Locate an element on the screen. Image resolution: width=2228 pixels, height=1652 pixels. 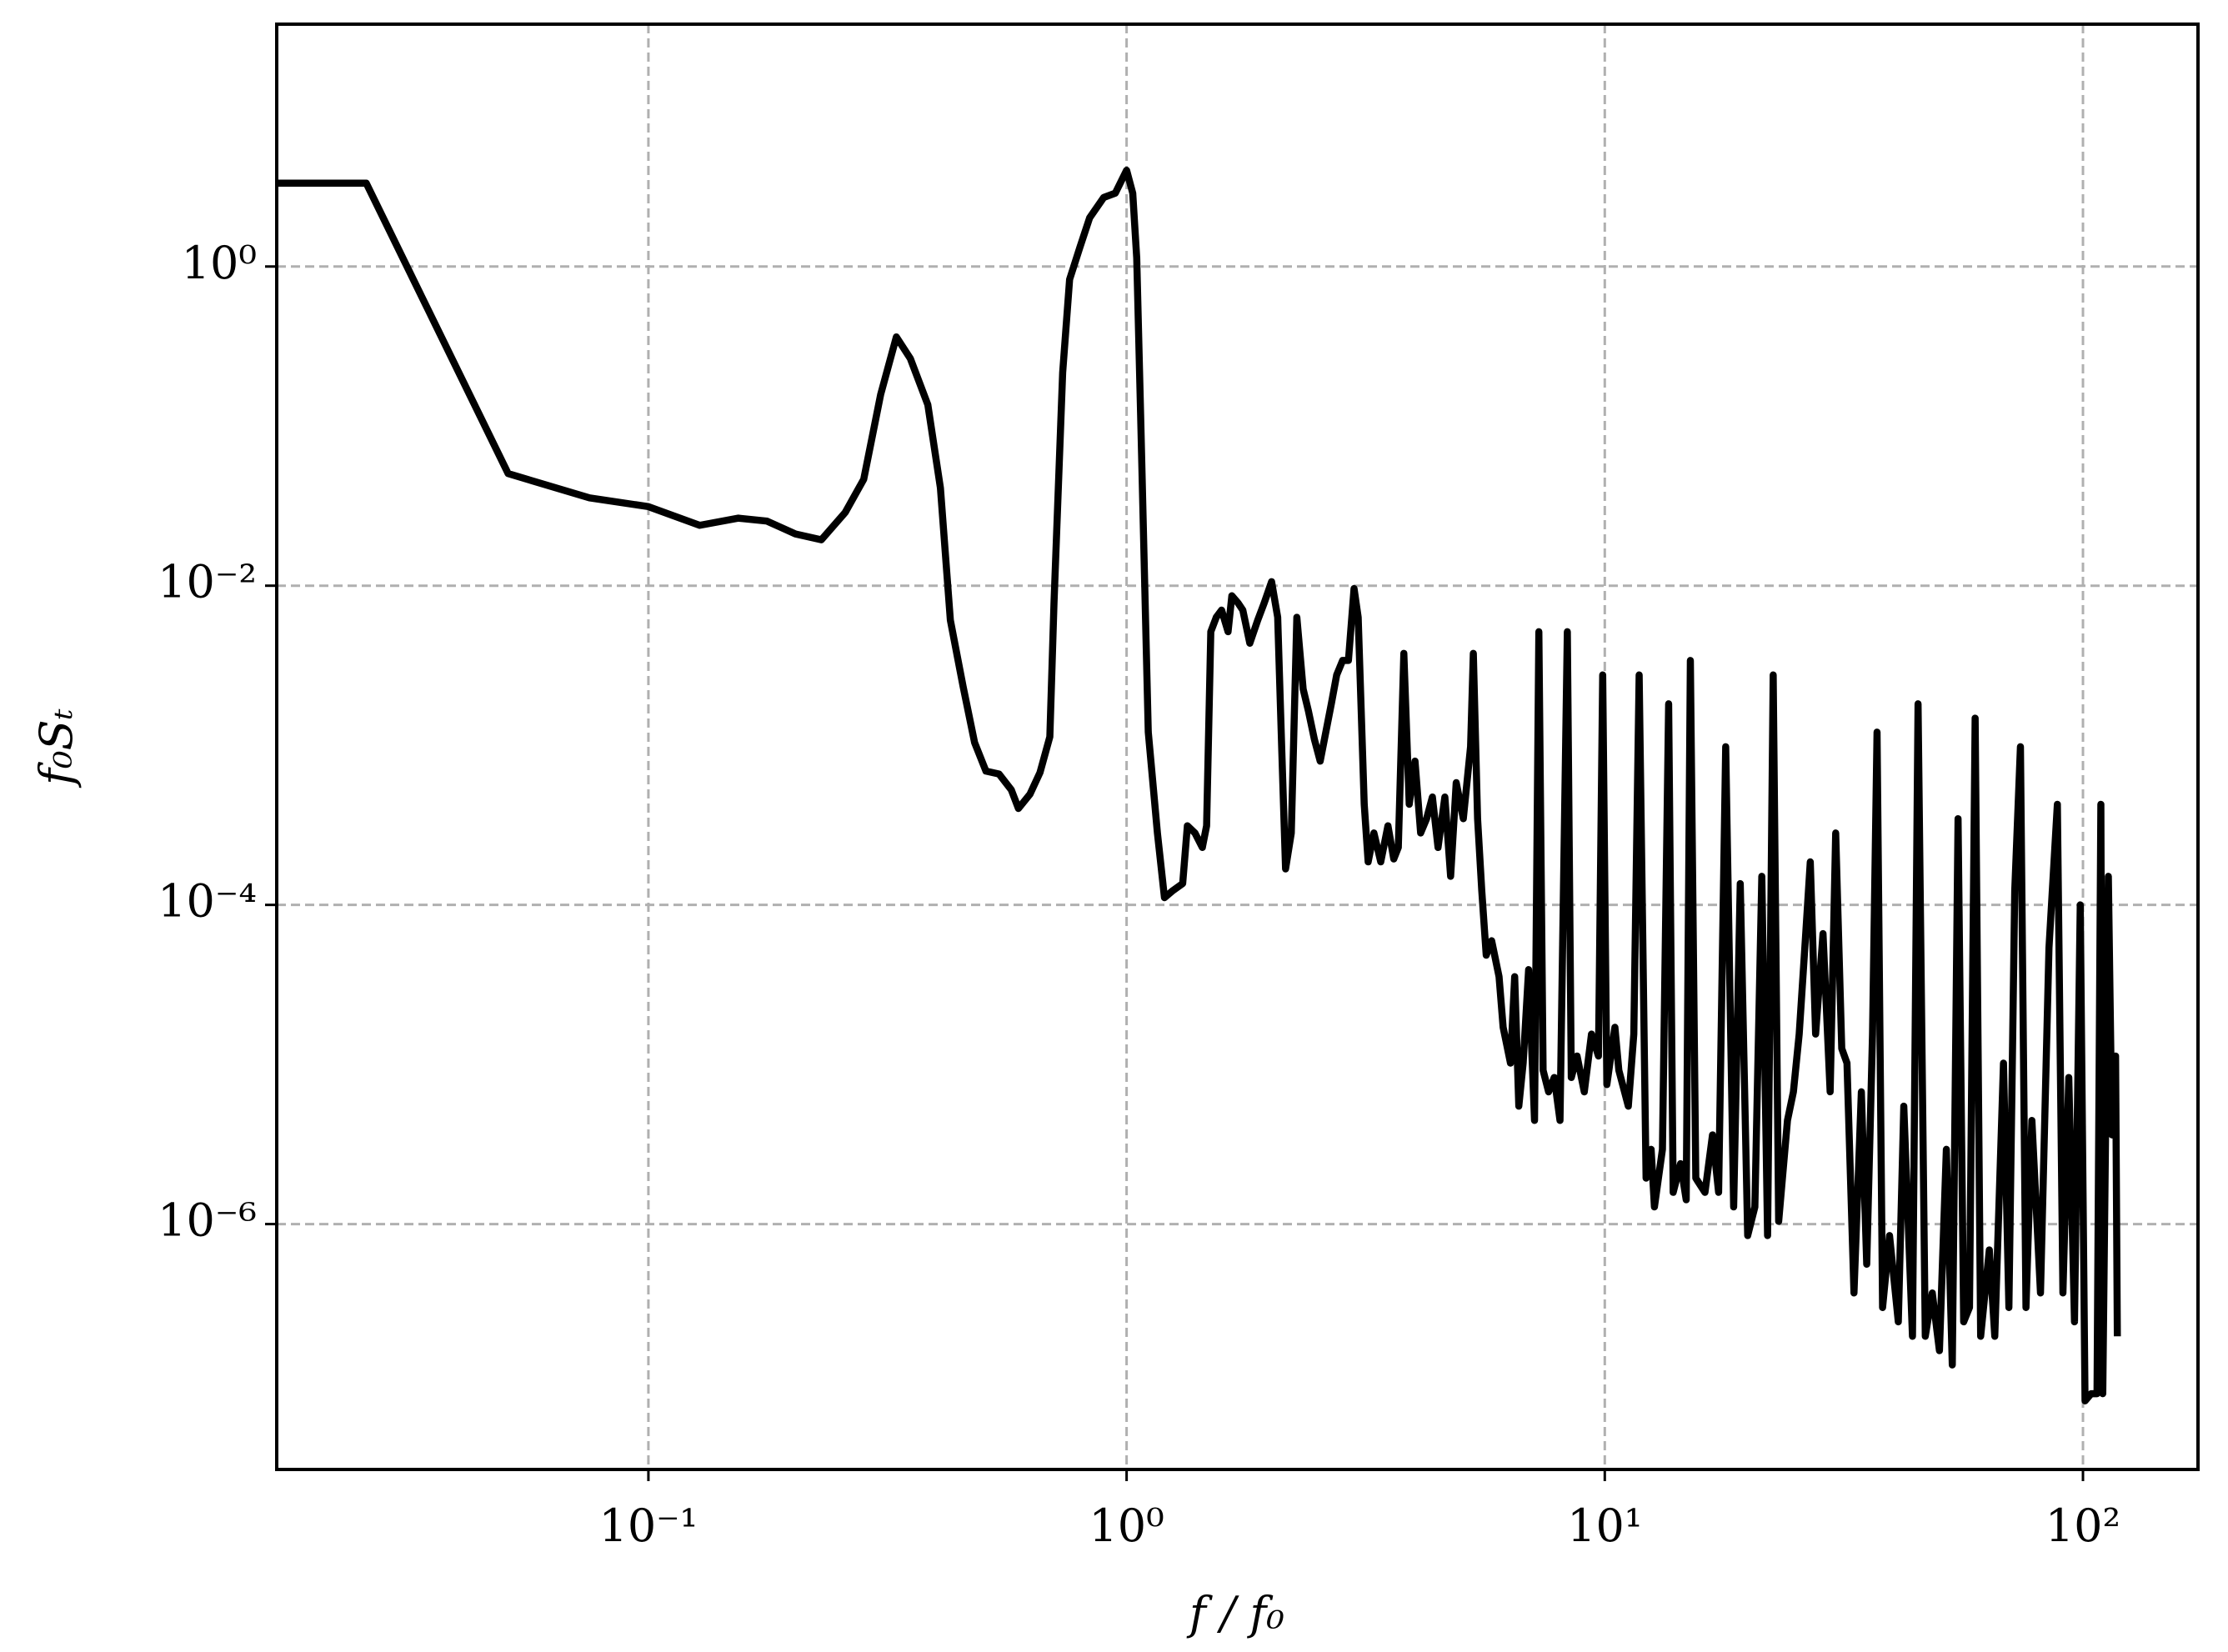
x-tick-label: 10¹ is located at coordinates (1604, 1525).